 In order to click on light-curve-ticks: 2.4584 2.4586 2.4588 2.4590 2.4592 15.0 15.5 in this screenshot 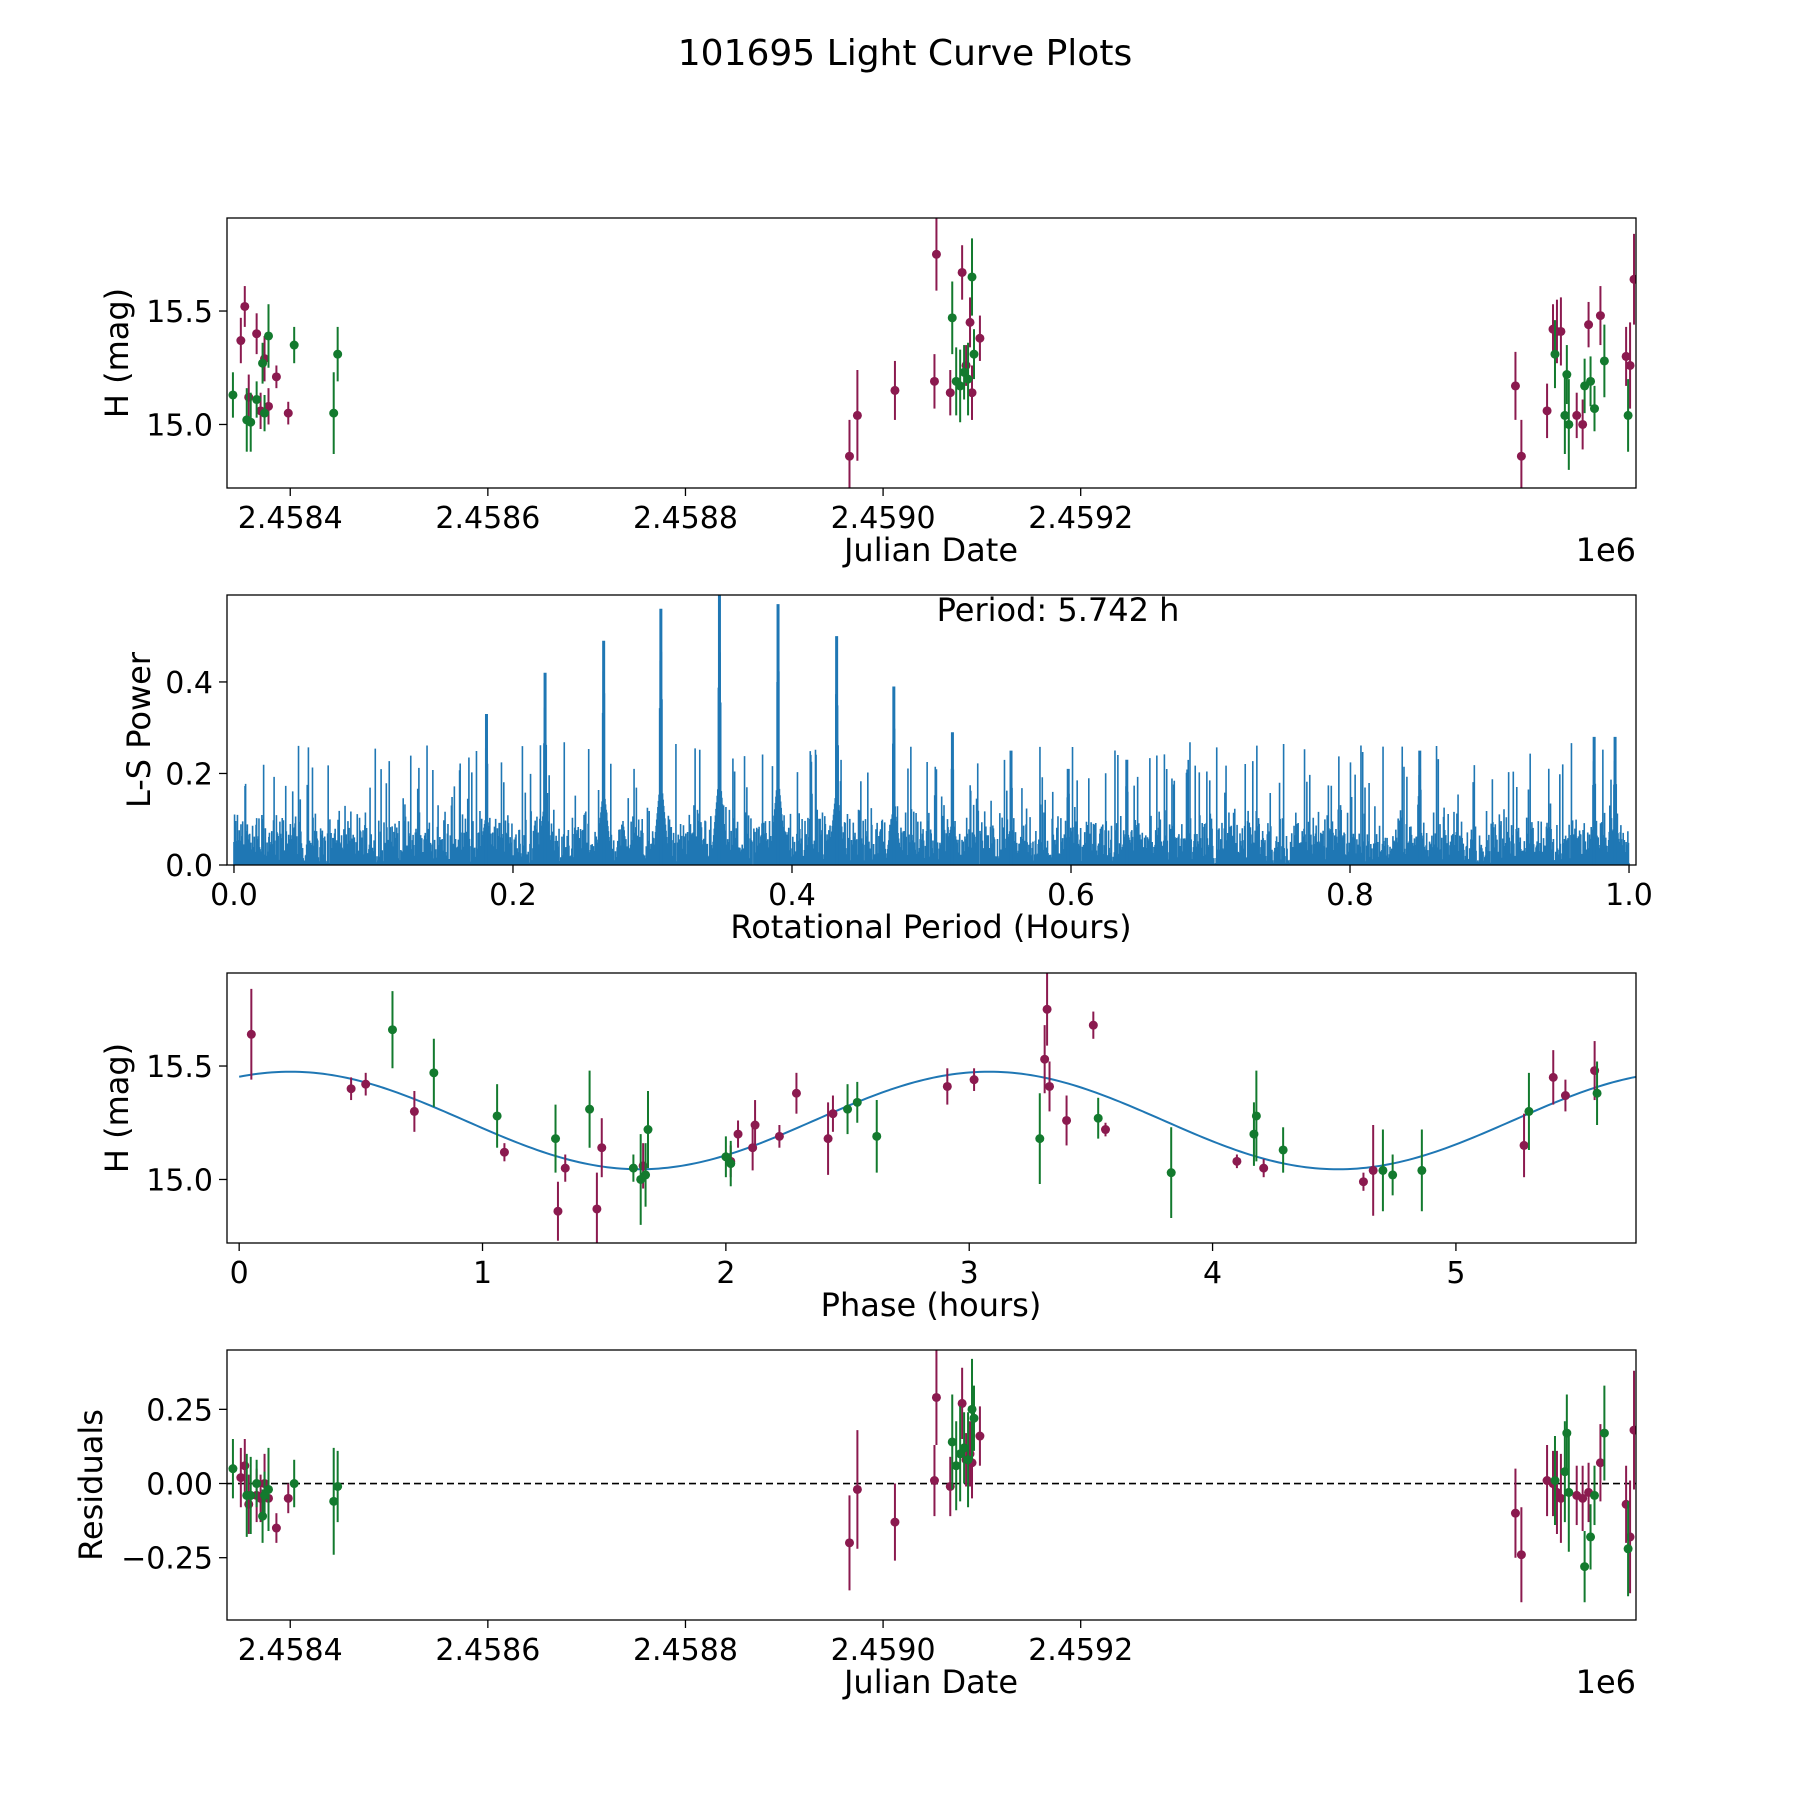, I will do `click(639, 415)`.